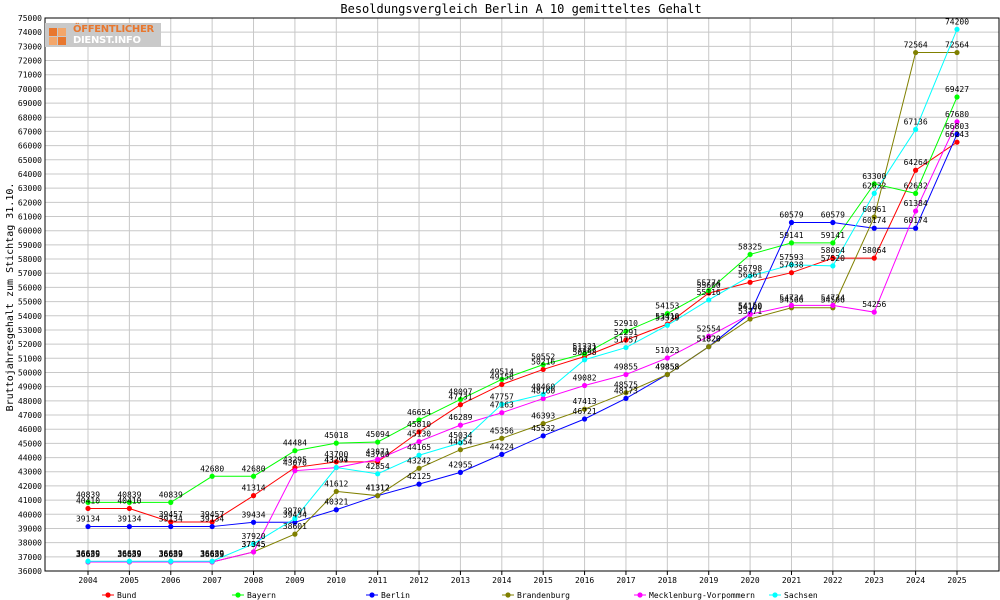 The width and height of the screenshot is (1000, 600). What do you see at coordinates (832, 580) in the screenshot?
I see `x-tick-label: 2022` at bounding box center [832, 580].